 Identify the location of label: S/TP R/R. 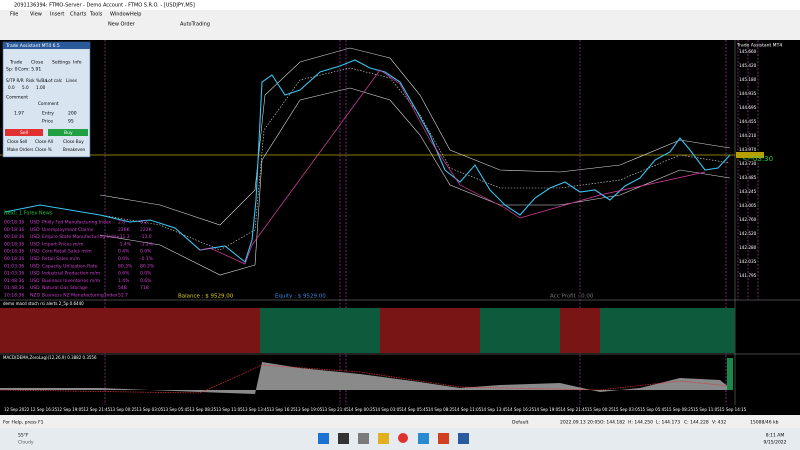
(15, 80).